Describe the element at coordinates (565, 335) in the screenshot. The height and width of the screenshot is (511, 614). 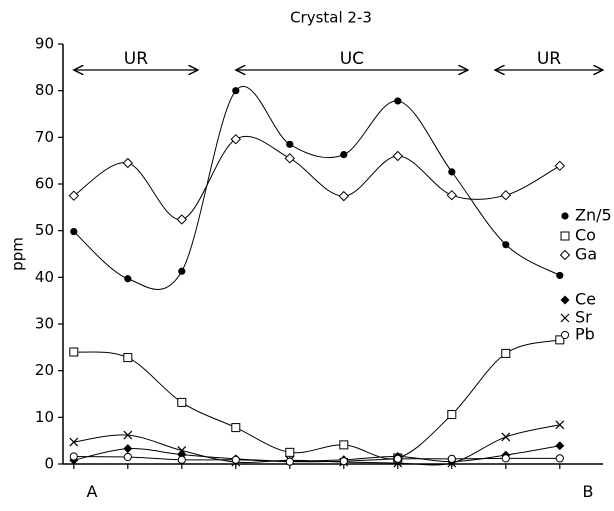
I see `legend-marker-pb` at that location.